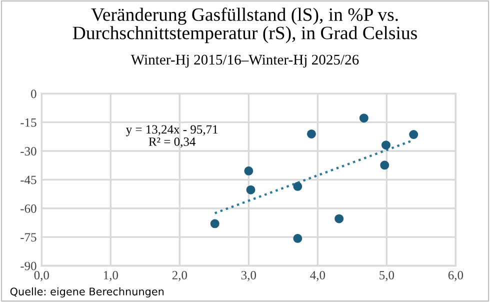 The height and width of the screenshot is (302, 490). What do you see at coordinates (41, 276) in the screenshot?
I see `x-tick-label: 0,0` at bounding box center [41, 276].